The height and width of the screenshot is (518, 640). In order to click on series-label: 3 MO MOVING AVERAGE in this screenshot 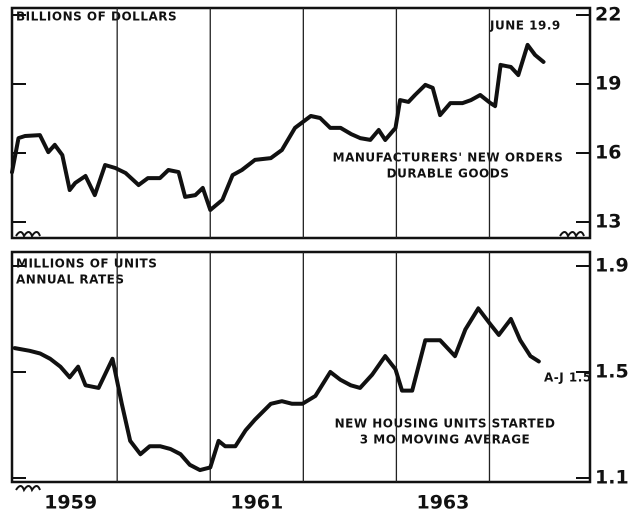, I will do `click(445, 440)`.